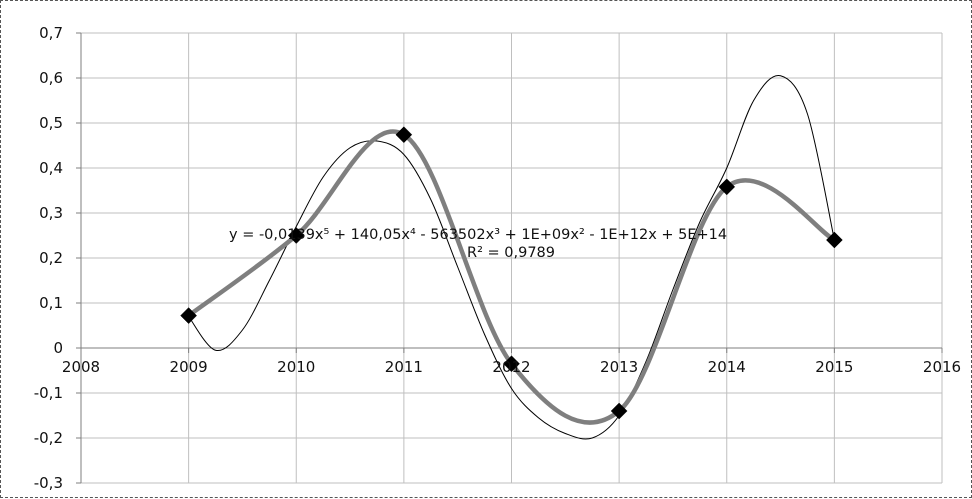 The width and height of the screenshot is (972, 499). I want to click on y-tick-label: 0,3, so click(51, 213).